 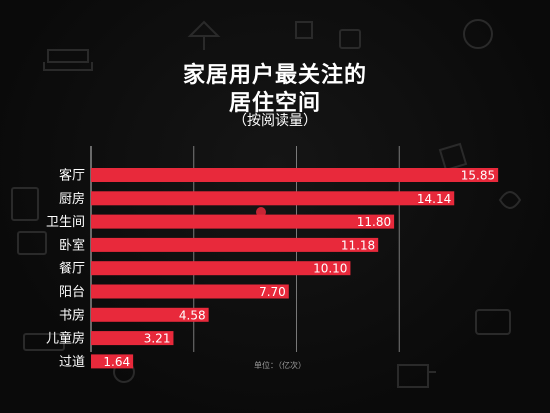 I want to click on value-label: 4.58, so click(x=192, y=315).